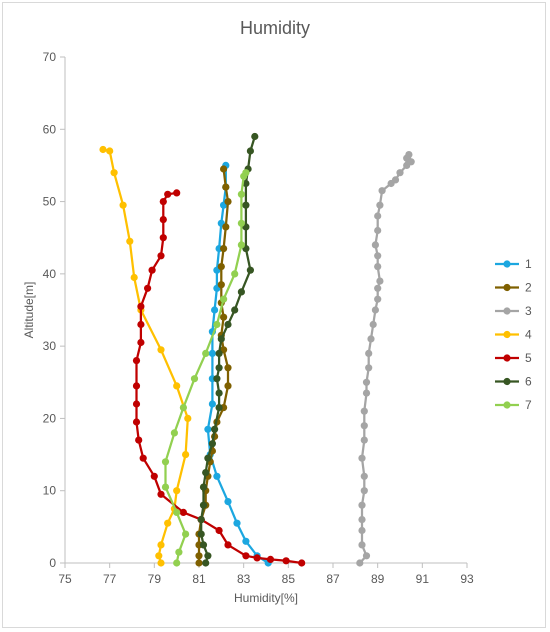 The height and width of the screenshot is (632, 550). I want to click on x-tick-label: 87, so click(333, 579).